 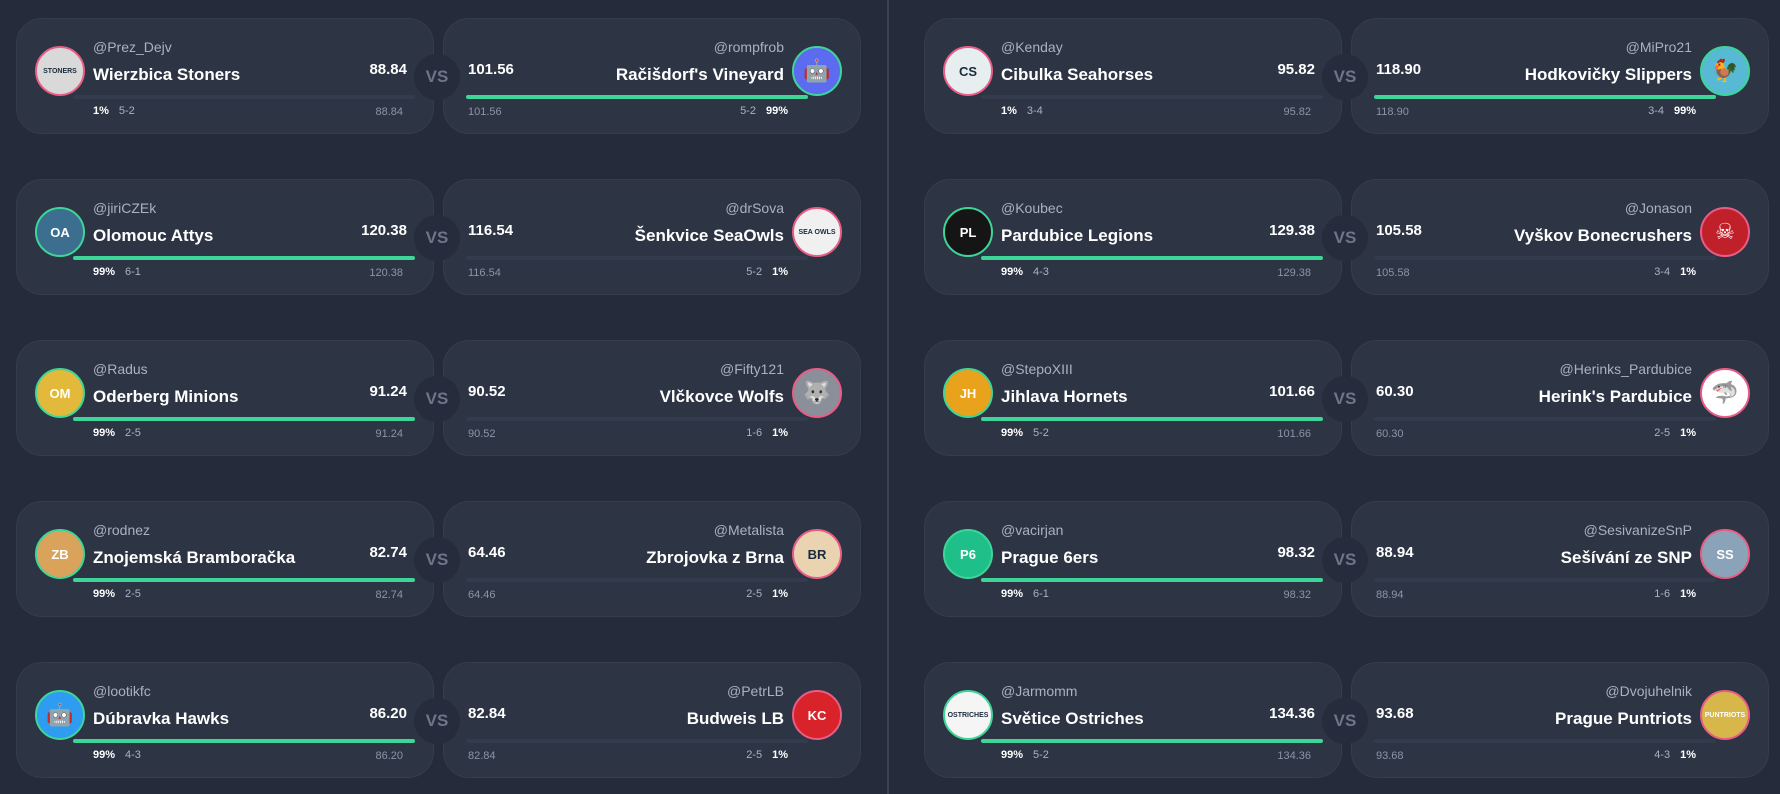 I want to click on attys-logo-icon: OA, so click(x=60, y=232).